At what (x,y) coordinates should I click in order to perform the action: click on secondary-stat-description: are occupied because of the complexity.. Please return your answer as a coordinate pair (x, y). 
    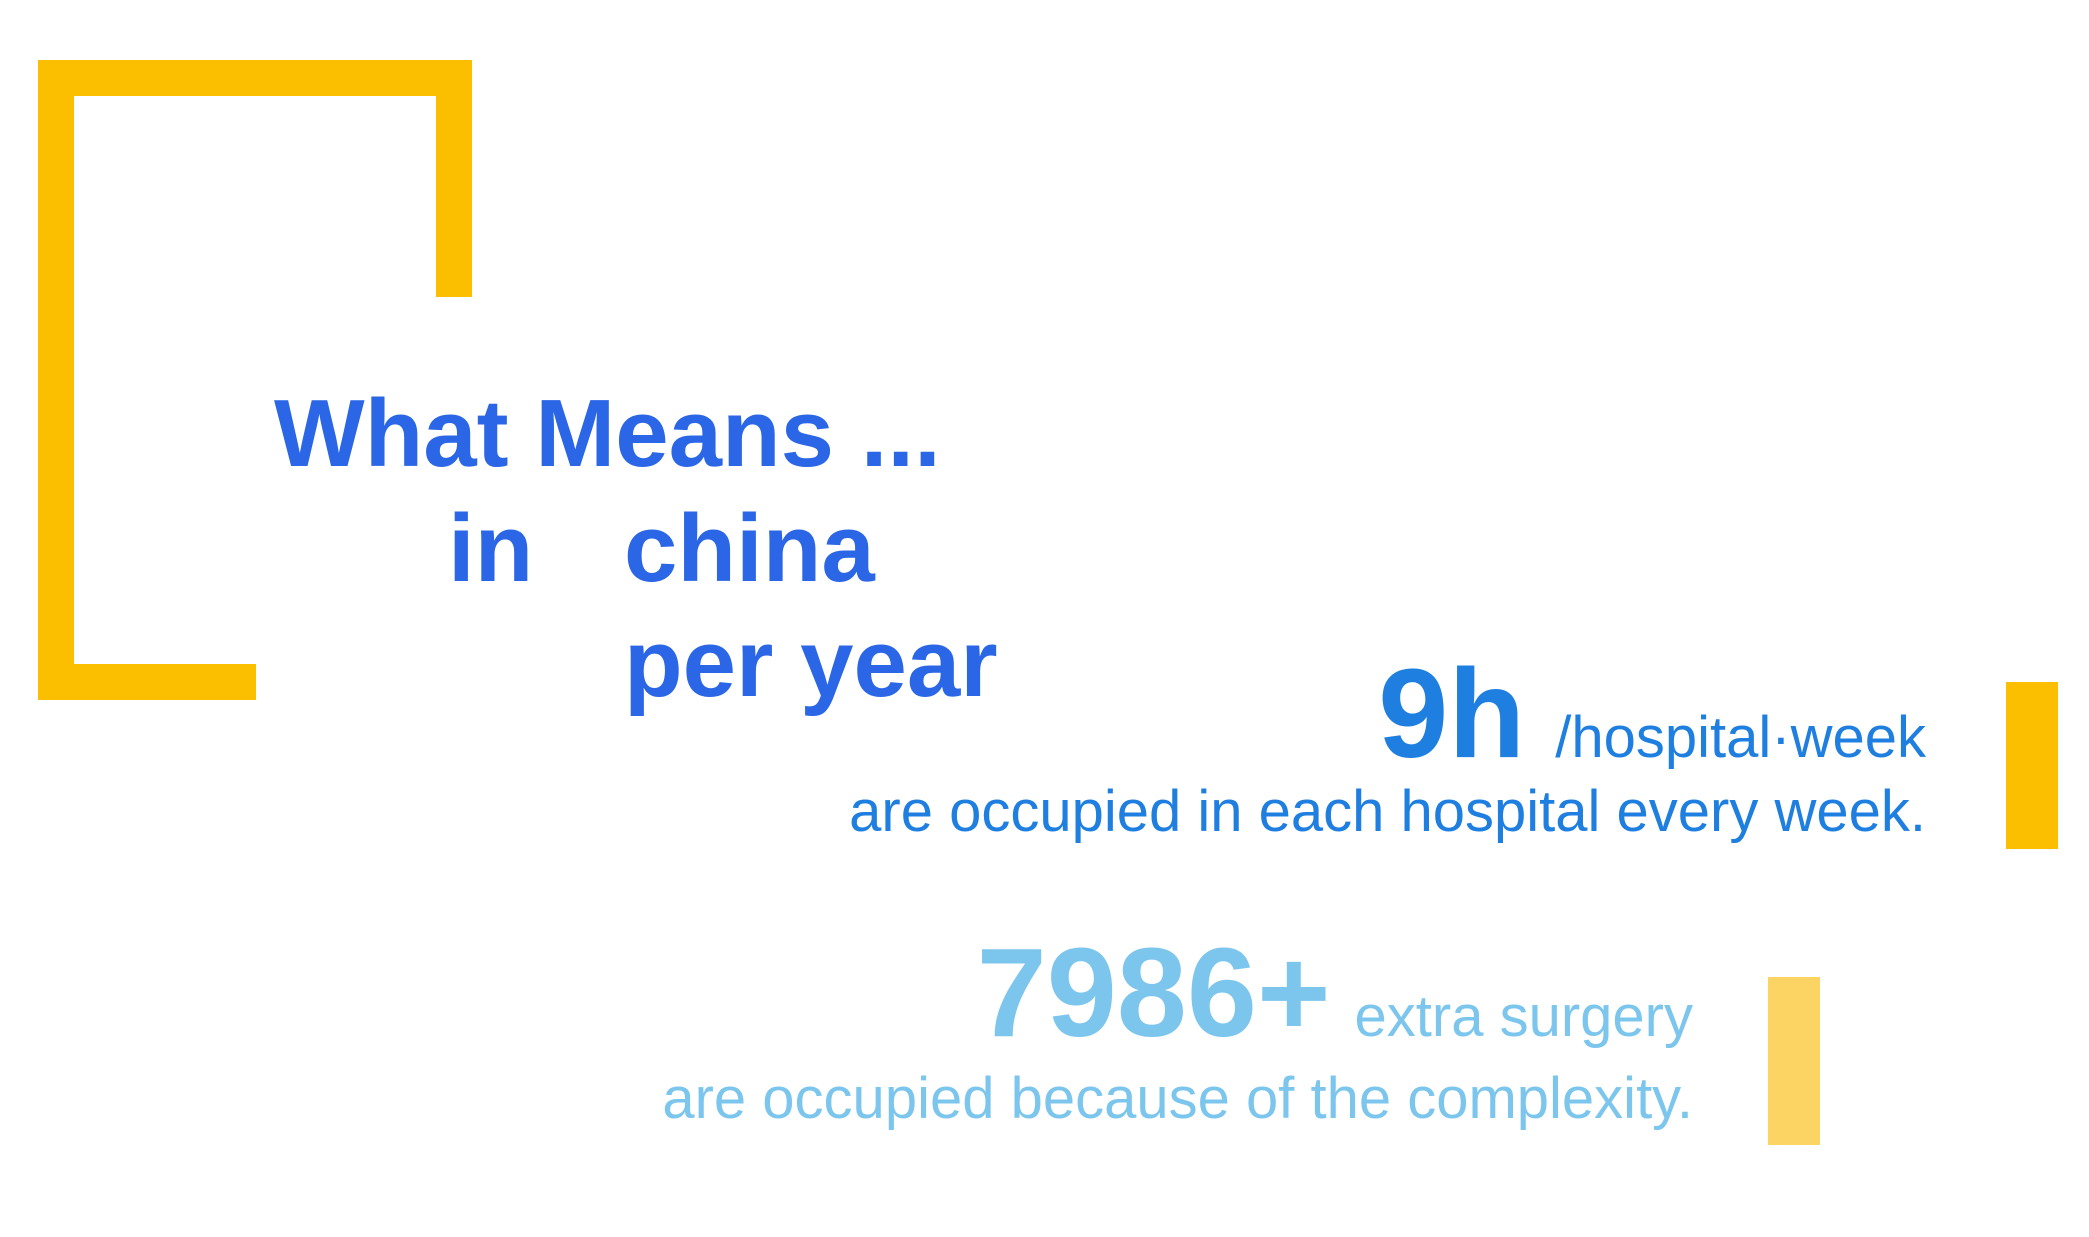
    Looking at the image, I should click on (1177, 1098).